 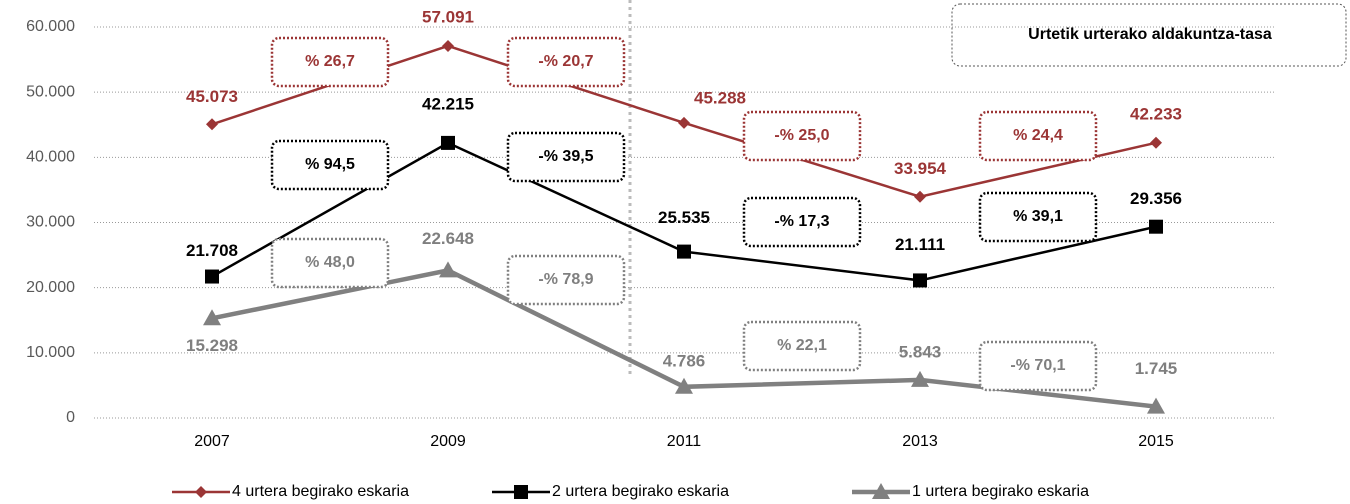 What do you see at coordinates (684, 441) in the screenshot?
I see `x-tick-label: 2011` at bounding box center [684, 441].